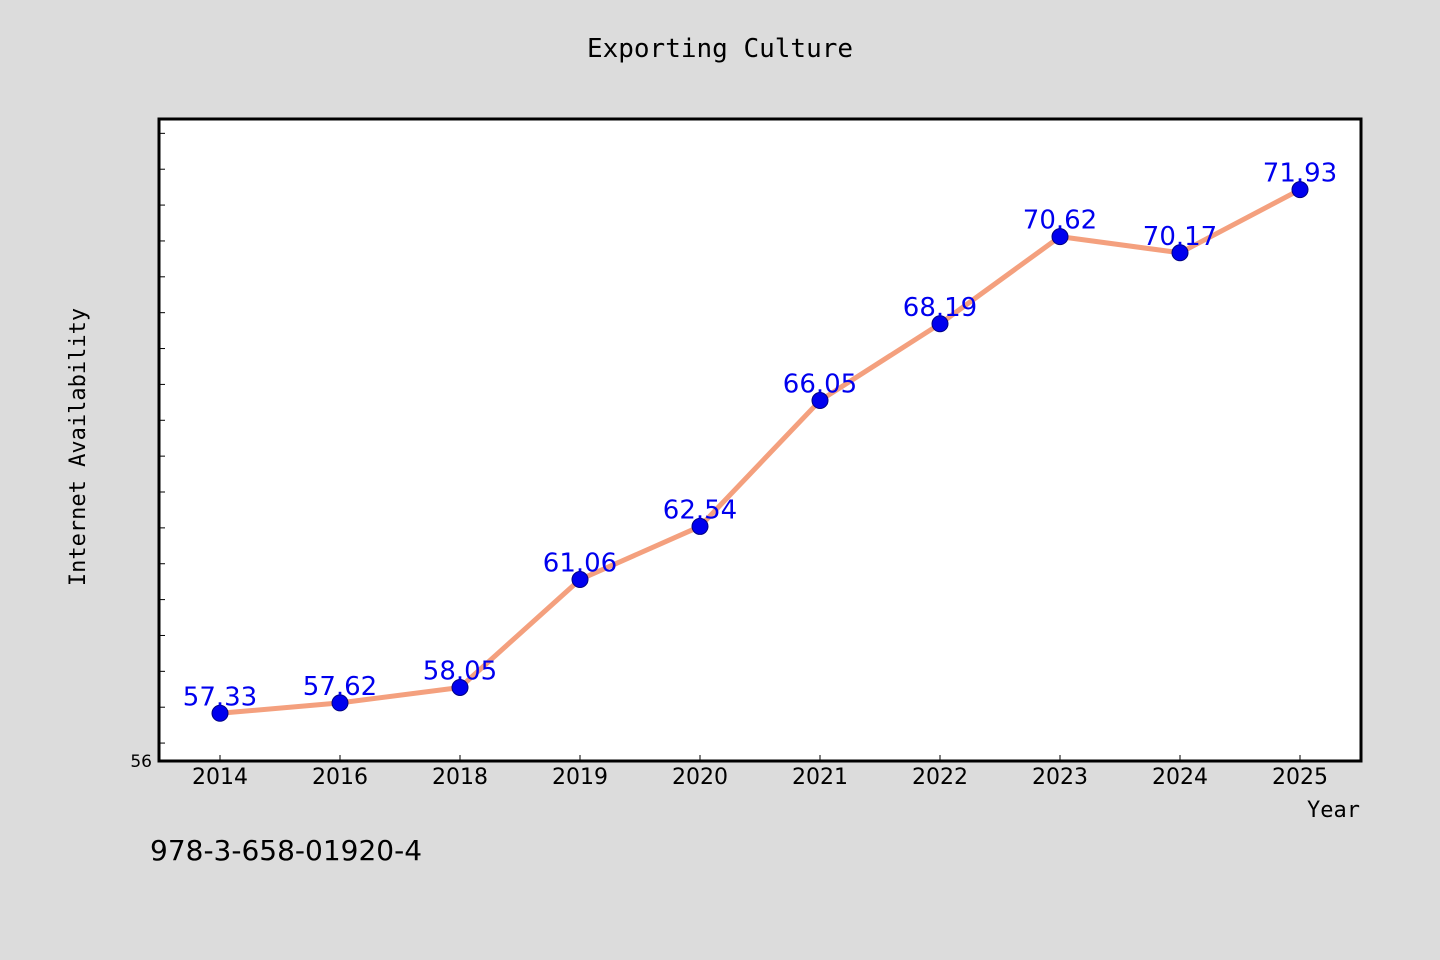  I want to click on x-axis-label: Year, so click(1333, 810).